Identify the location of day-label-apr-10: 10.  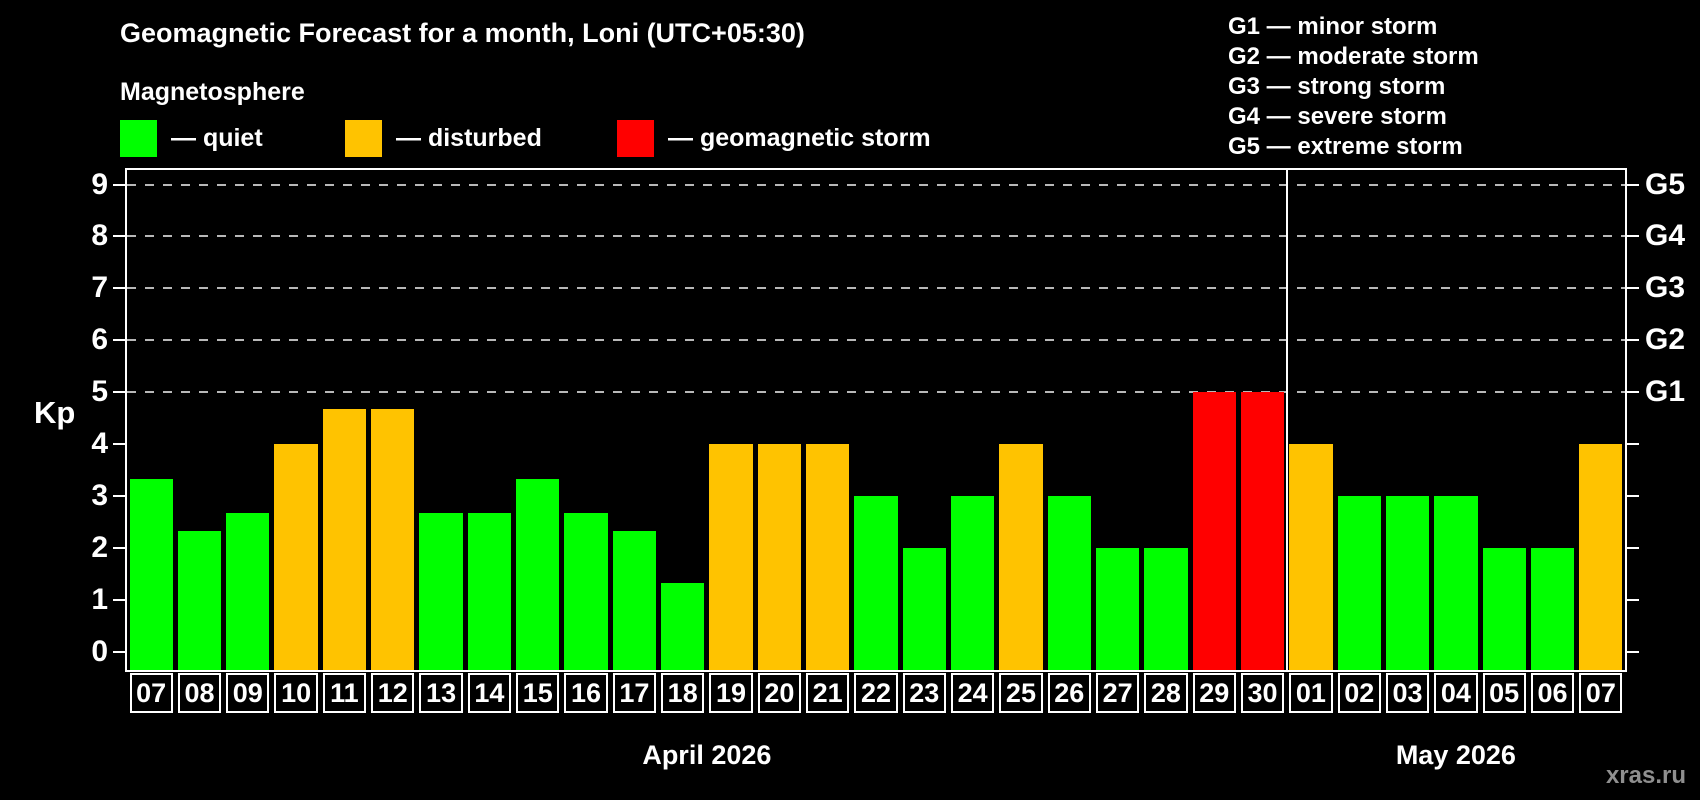
(296, 693).